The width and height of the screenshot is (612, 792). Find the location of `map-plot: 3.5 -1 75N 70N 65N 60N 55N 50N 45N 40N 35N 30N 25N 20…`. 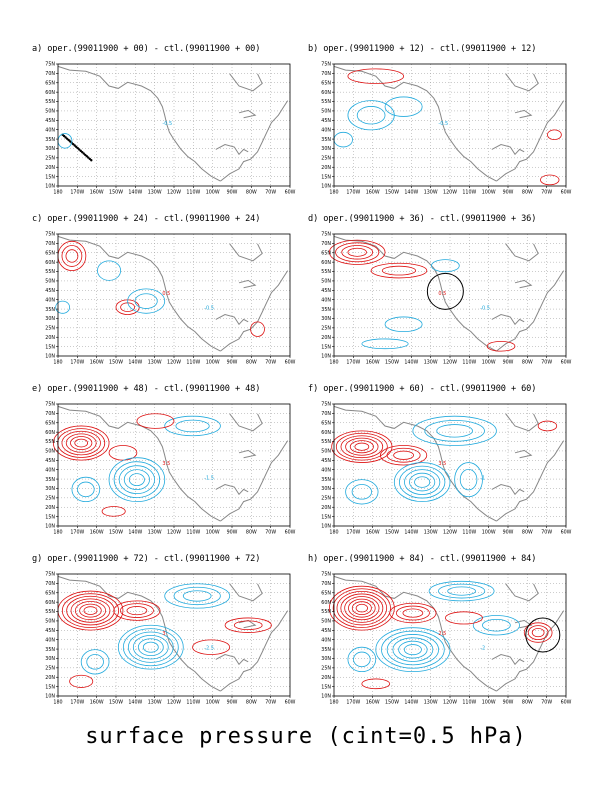

map-plot: 3.5 -1 75N 70N 65N 60N 55N 50N 45N 40N 35N 30N 25N 20… is located at coordinates (446, 468).